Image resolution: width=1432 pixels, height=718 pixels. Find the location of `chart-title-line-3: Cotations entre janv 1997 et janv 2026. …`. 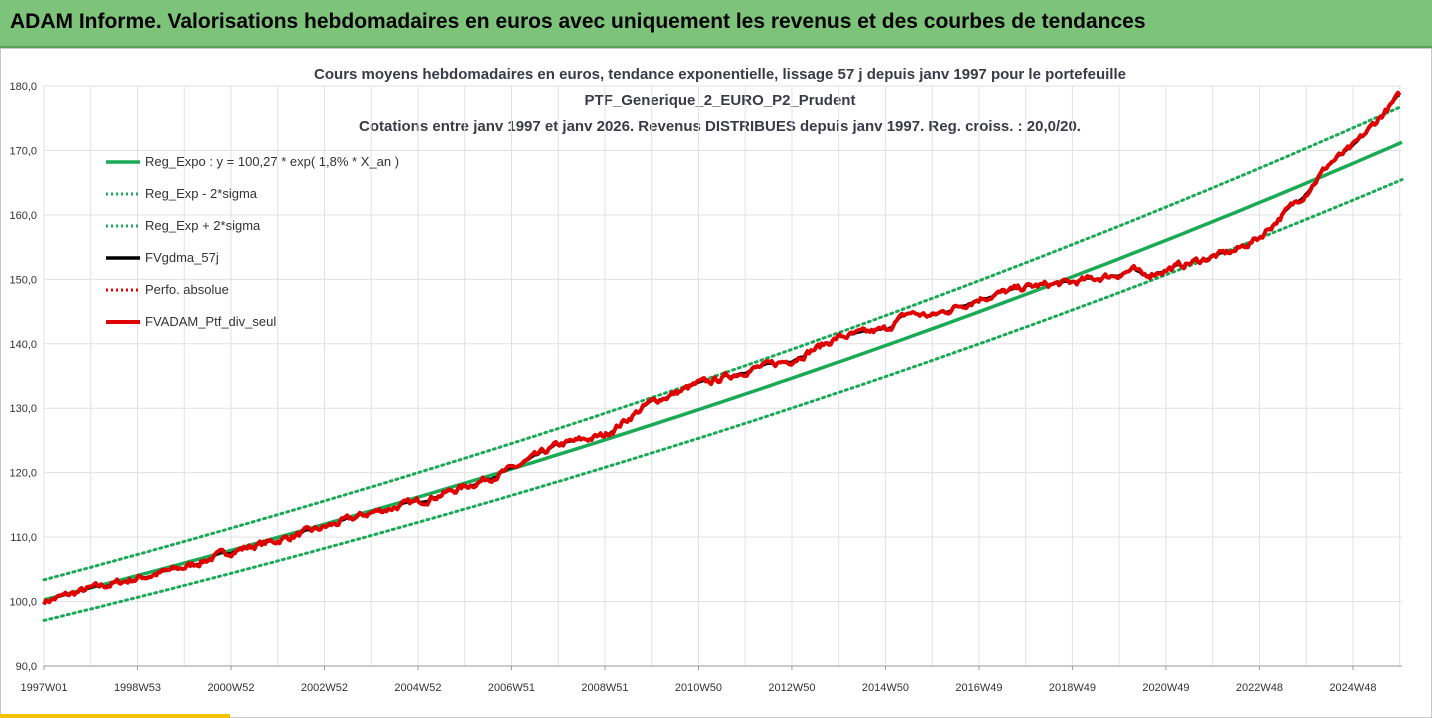

chart-title-line-3: Cotations entre janv 1997 et janv 2026. … is located at coordinates (720, 126).